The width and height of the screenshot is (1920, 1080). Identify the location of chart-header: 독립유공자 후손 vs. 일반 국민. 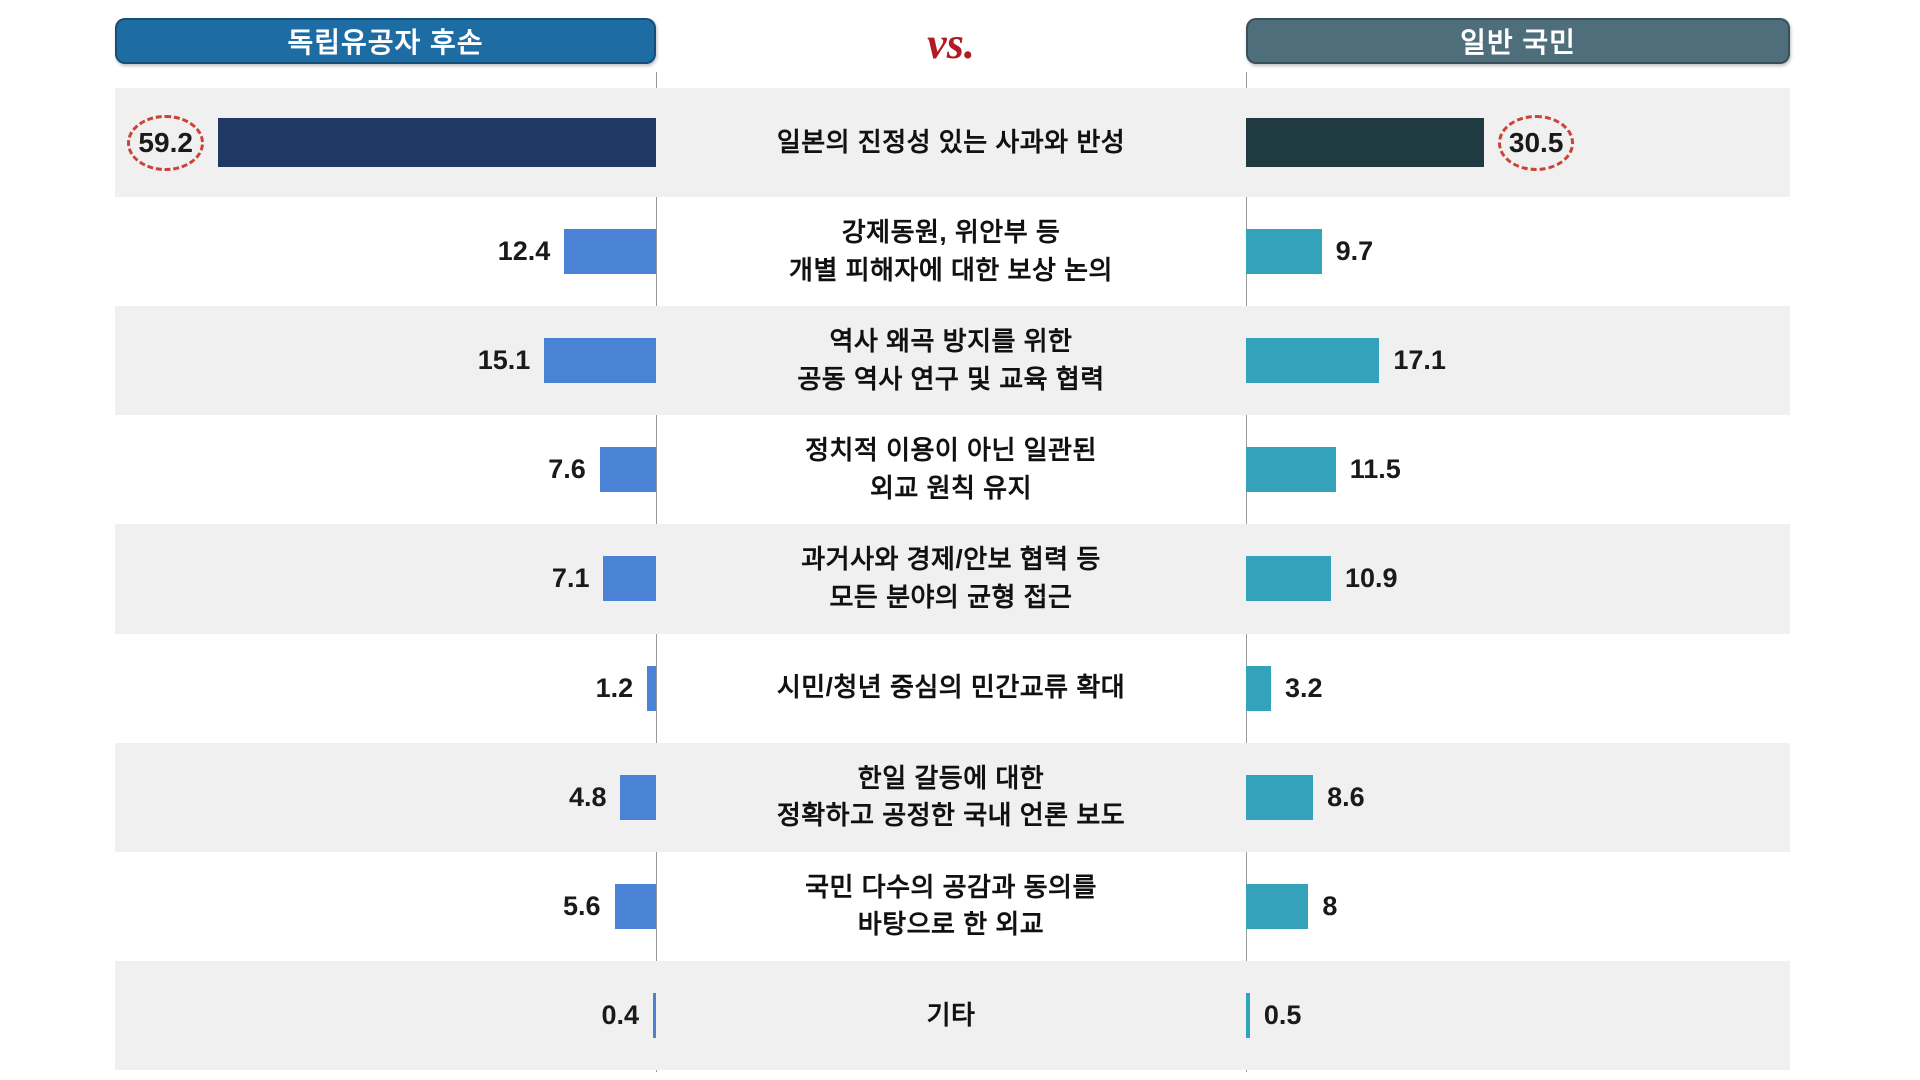
(952, 43).